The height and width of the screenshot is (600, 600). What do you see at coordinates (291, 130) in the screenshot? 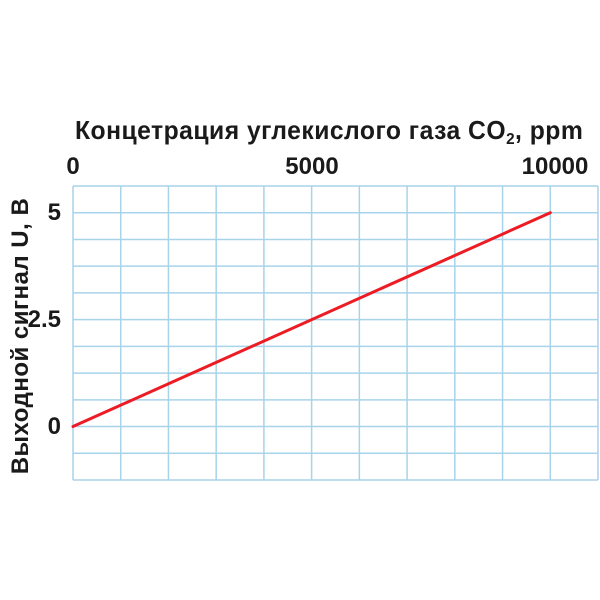
I see `x-axis-title-text: Концетрация углекислого газа CO` at bounding box center [291, 130].